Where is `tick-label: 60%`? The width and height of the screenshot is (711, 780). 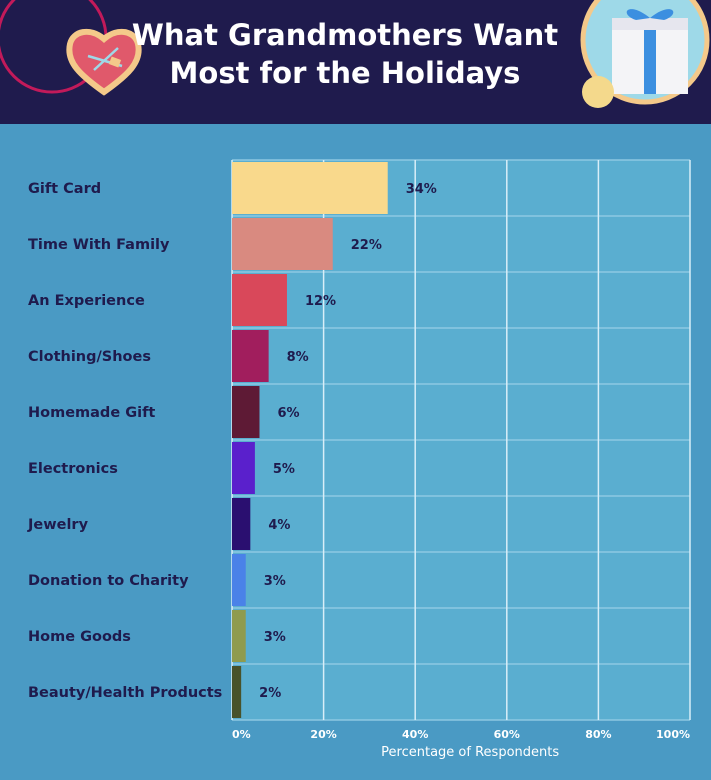
tick-label: 60% is located at coordinates (507, 734).